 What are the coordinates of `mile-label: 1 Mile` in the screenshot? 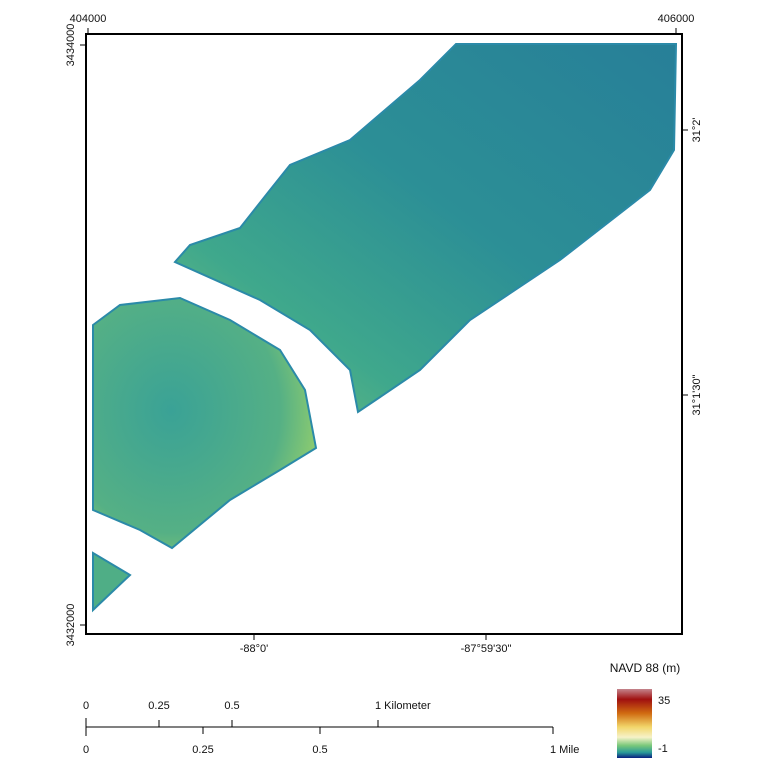 It's located at (564, 750).